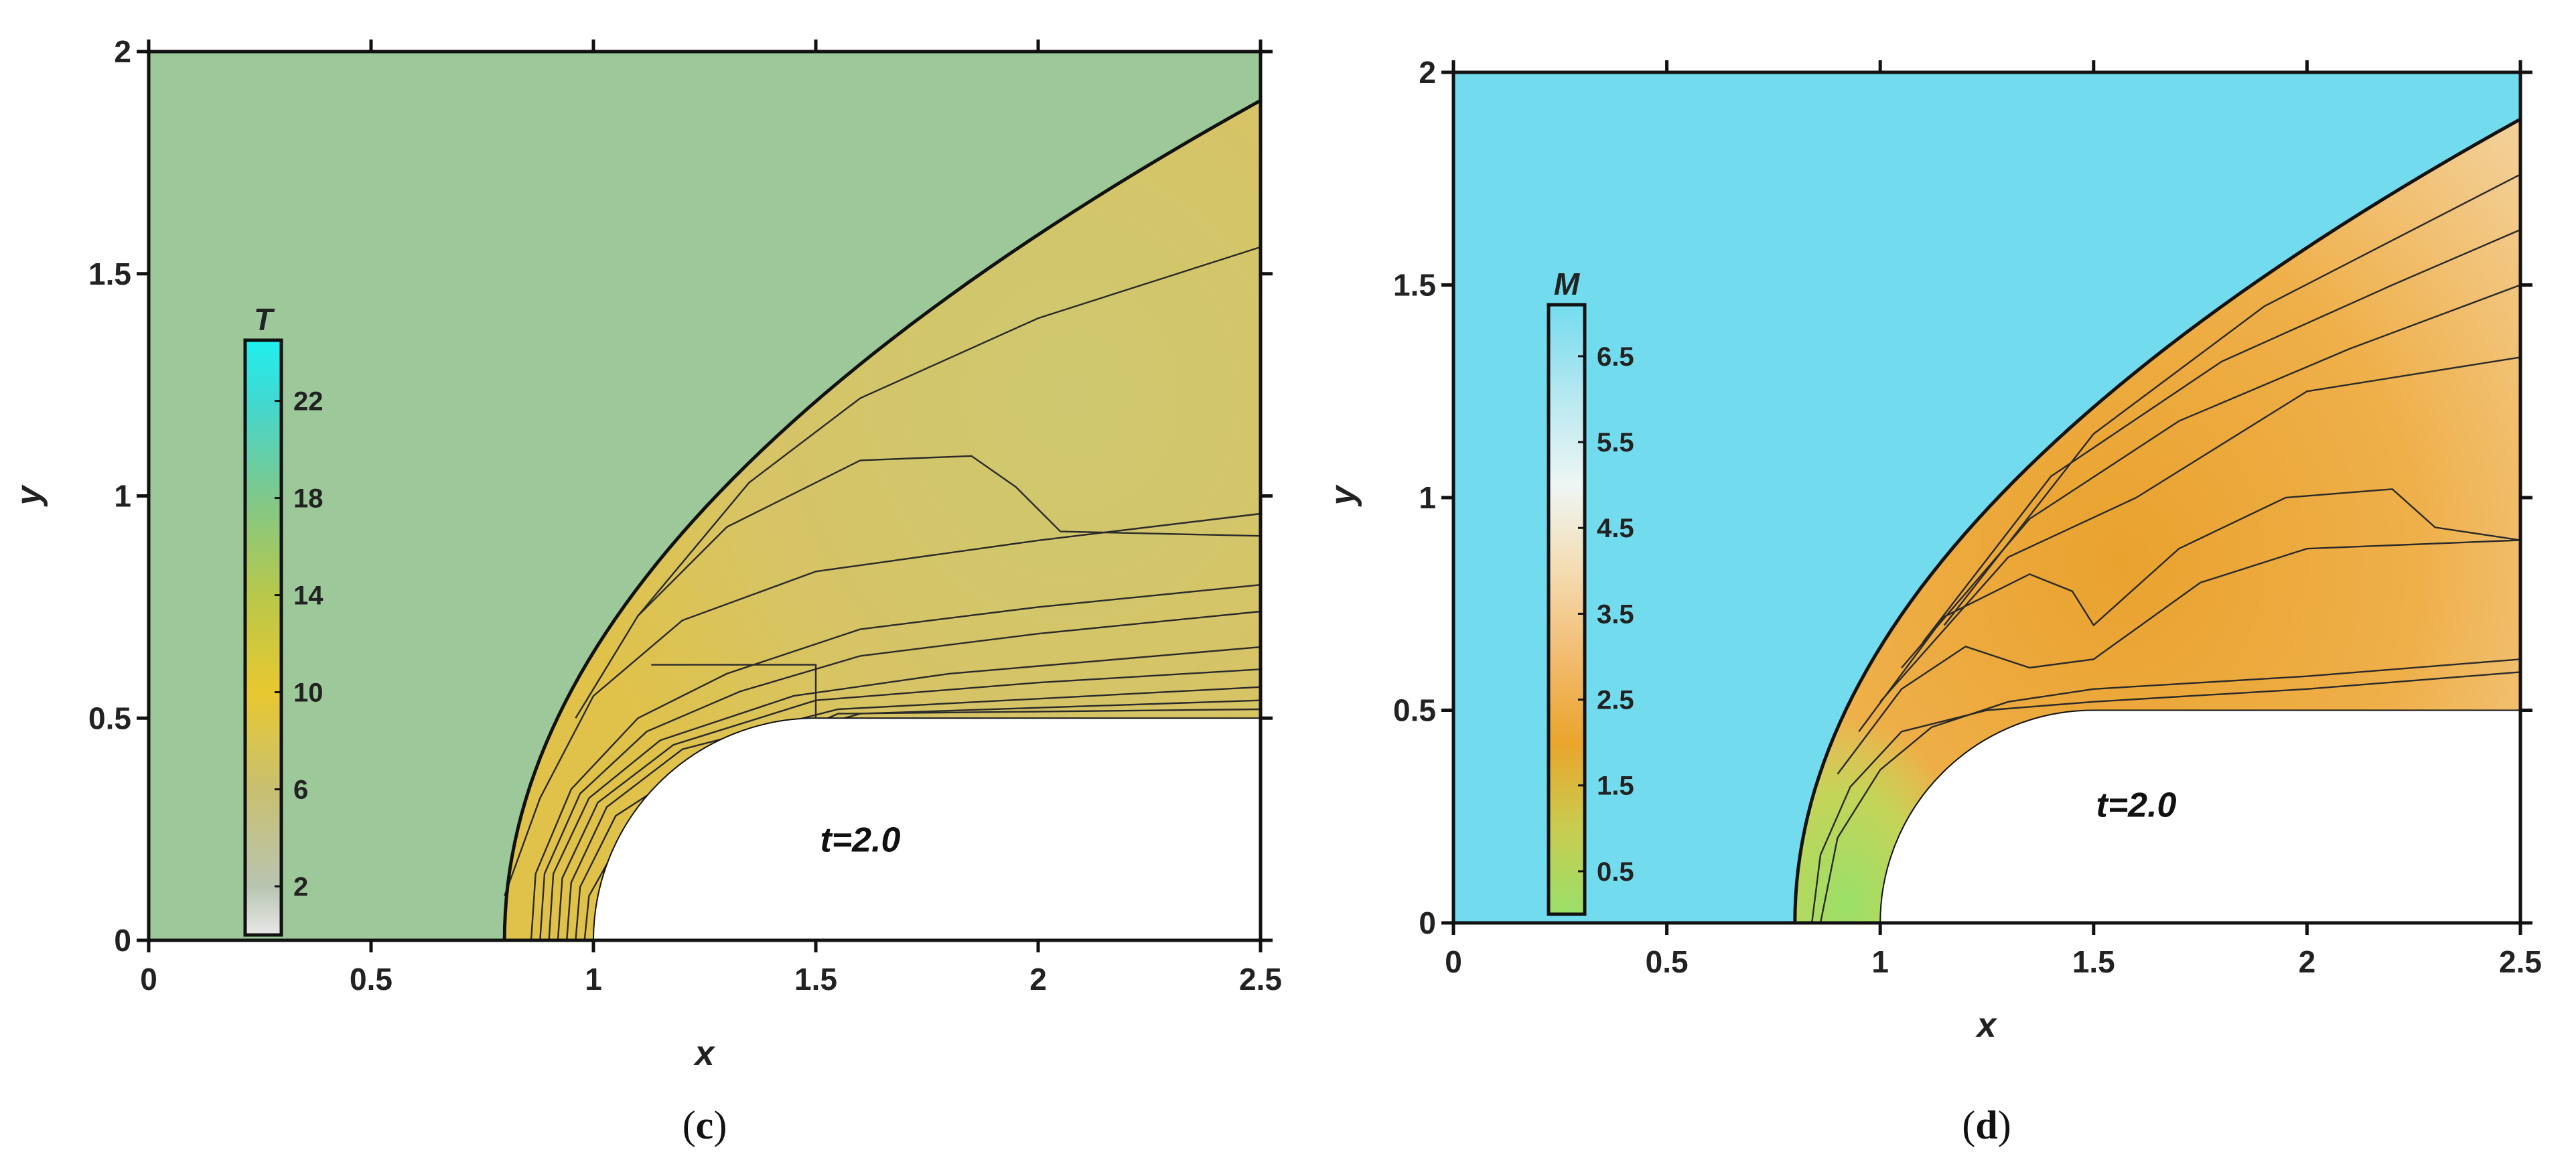 Image resolution: width=2576 pixels, height=1162 pixels. I want to click on colorbar-tick-label: 14, so click(308, 596).